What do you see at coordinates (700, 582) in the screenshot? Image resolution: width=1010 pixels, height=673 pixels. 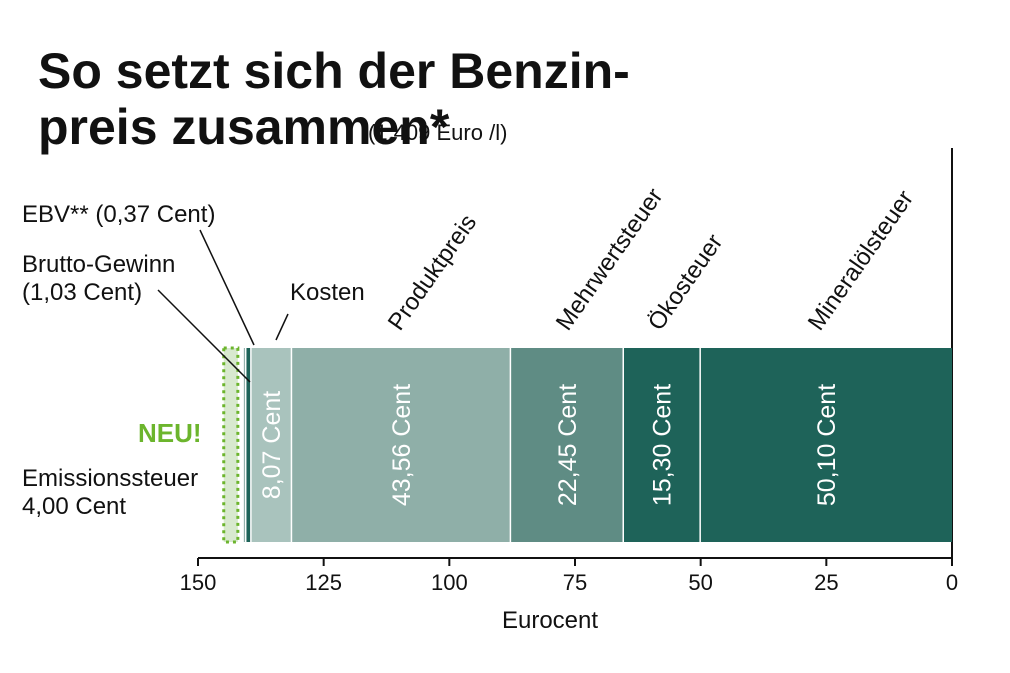 I see `x-tick-label: 50` at bounding box center [700, 582].